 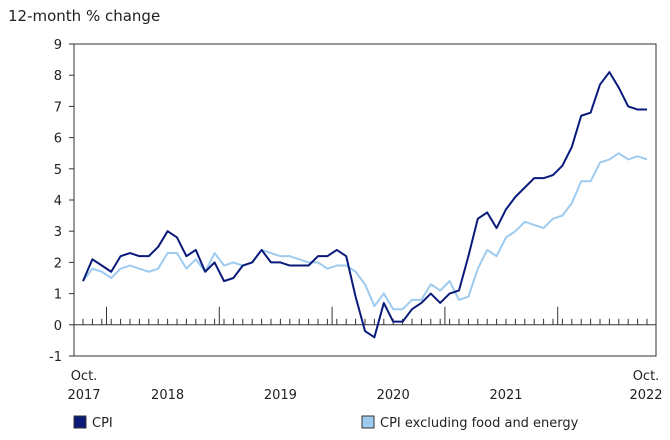 I want to click on y-tick-label: 7, so click(x=58, y=107).